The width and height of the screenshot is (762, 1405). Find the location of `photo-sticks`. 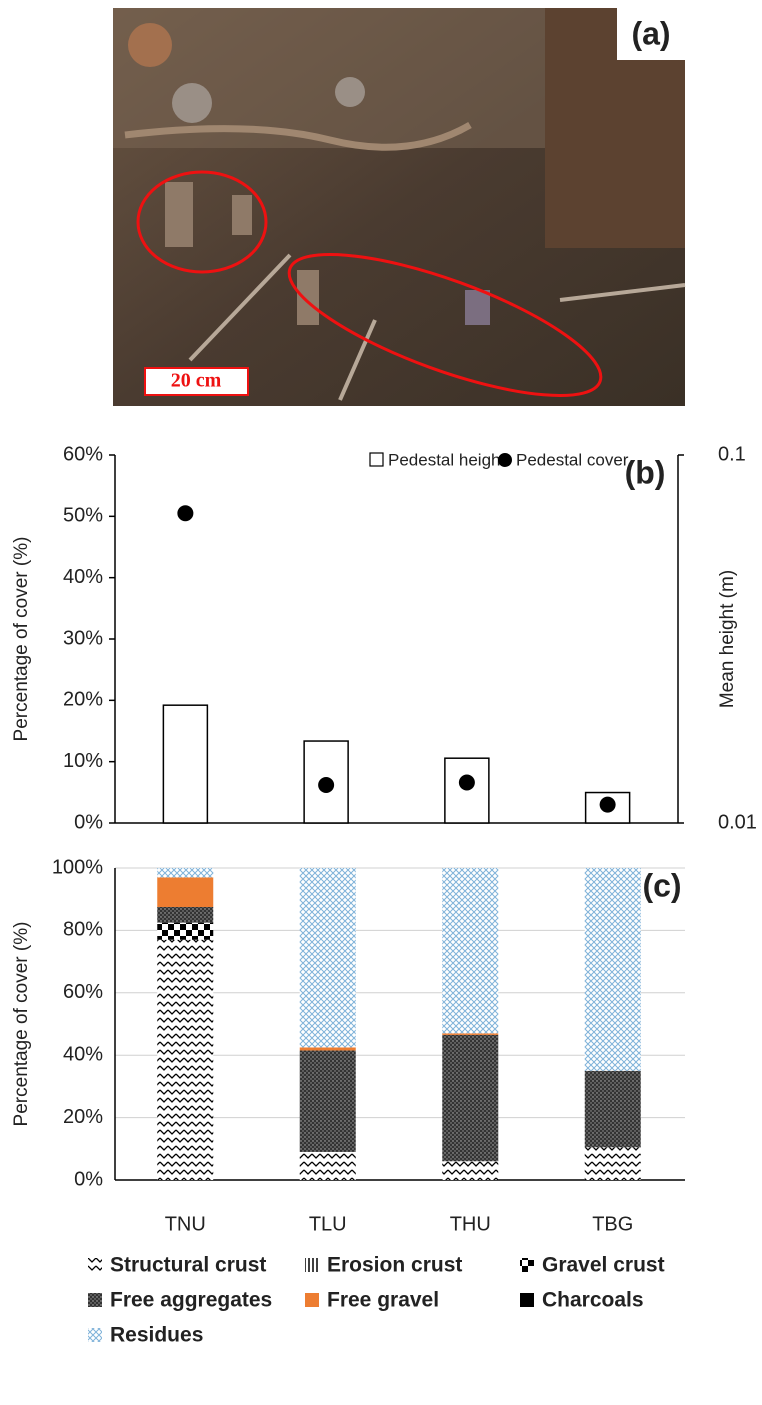

photo-sticks is located at coordinates (437, 327).